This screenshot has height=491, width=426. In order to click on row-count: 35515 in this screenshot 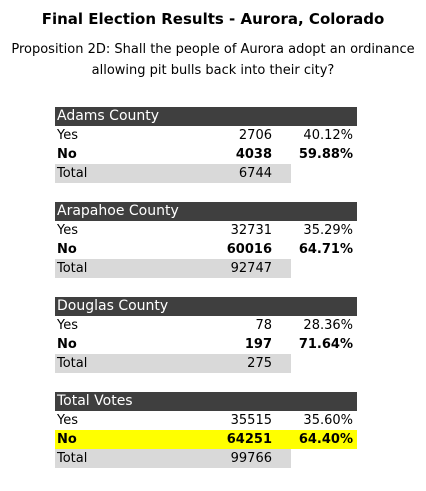, I will do `click(251, 420)`.